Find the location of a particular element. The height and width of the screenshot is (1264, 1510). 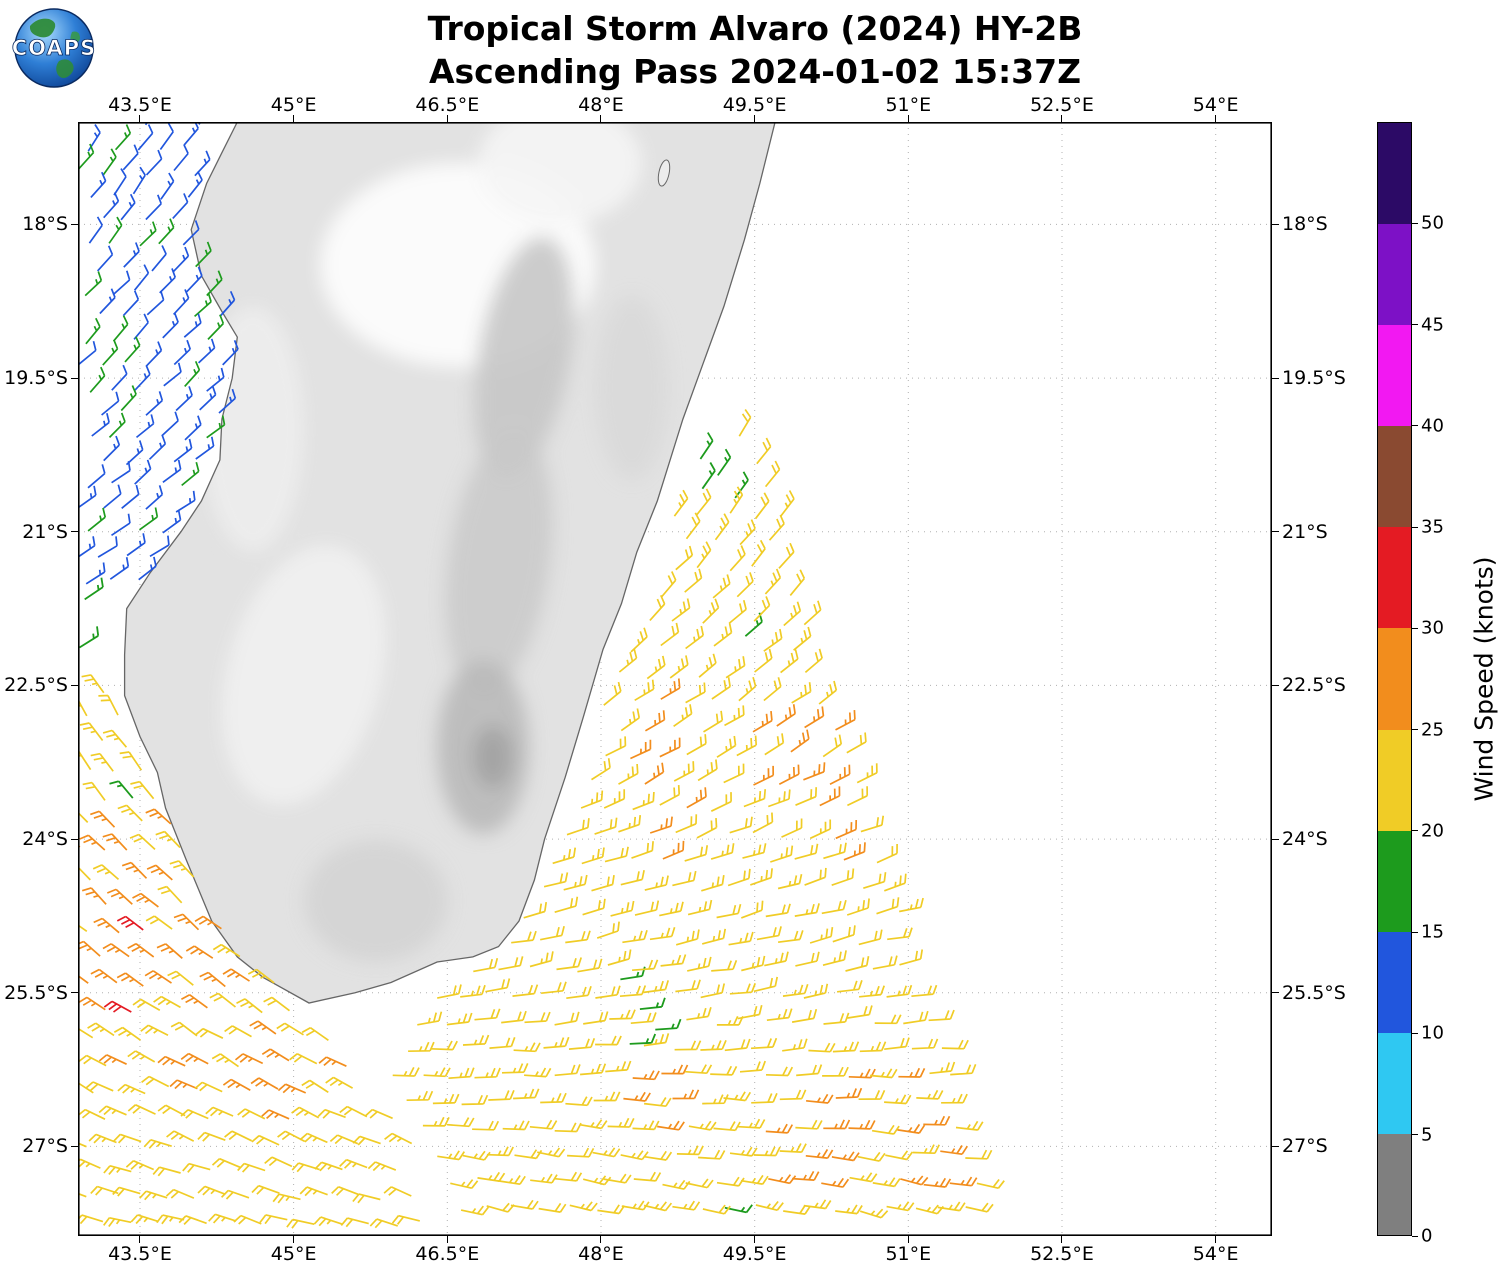

lat-tick-label-left: 19.5°S is located at coordinates (36, 378).